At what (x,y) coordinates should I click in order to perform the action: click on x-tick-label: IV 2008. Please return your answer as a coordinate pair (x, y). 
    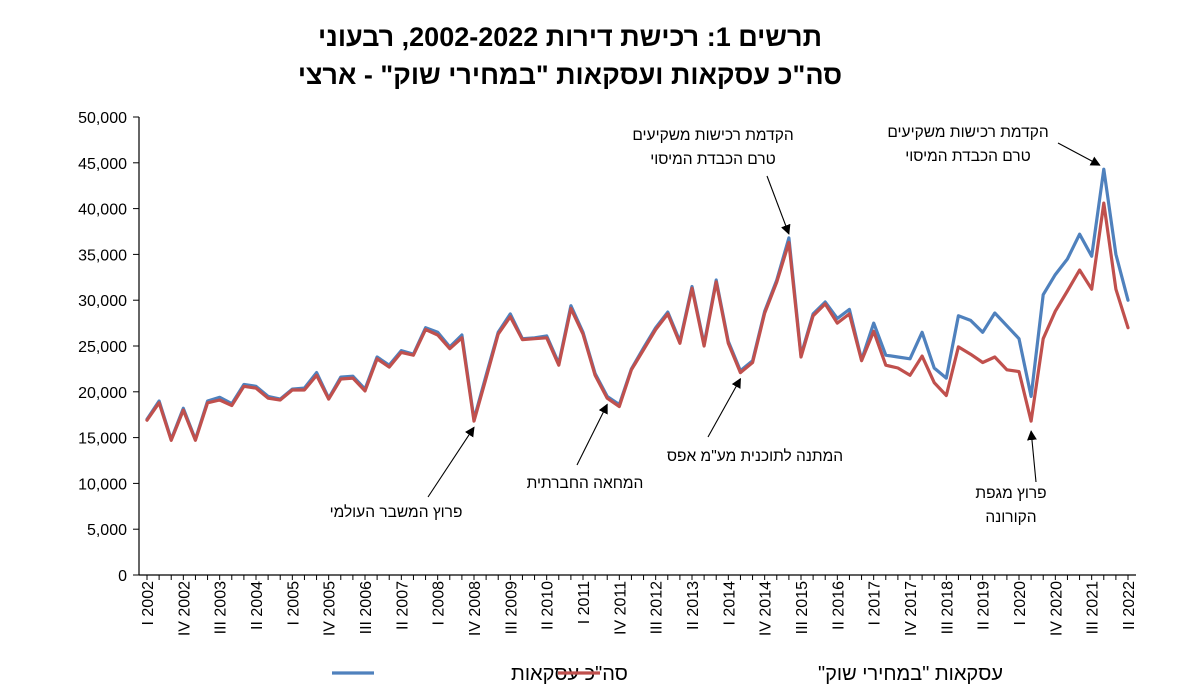
    Looking at the image, I should click on (475, 608).